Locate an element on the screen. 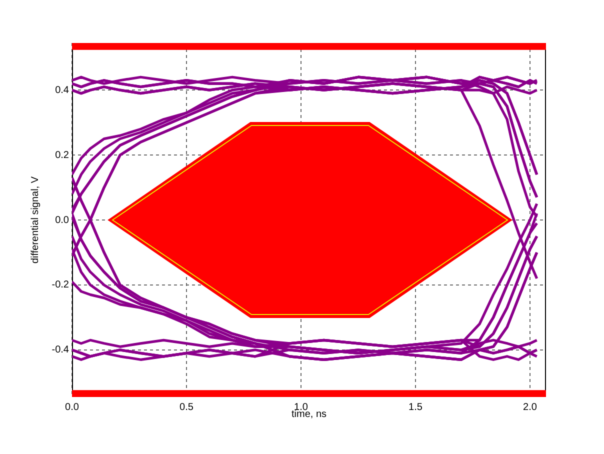 Image resolution: width=604 pixels, height=454 pixels. x-tick-label: 0.0 is located at coordinates (72, 407).